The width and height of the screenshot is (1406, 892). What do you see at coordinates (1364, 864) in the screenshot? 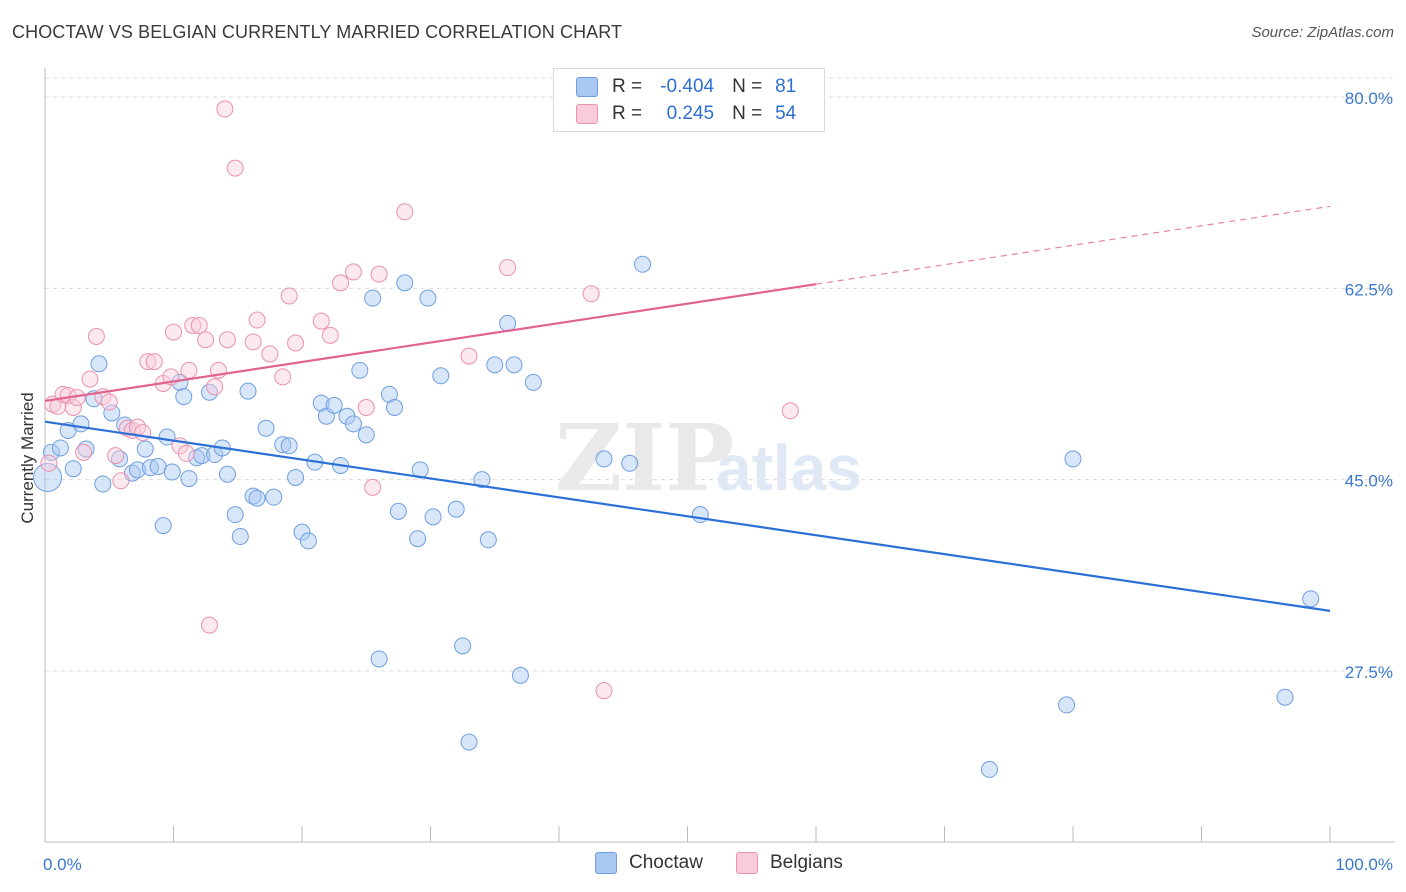
I see `x-tick-label: 100.0%` at bounding box center [1364, 864].